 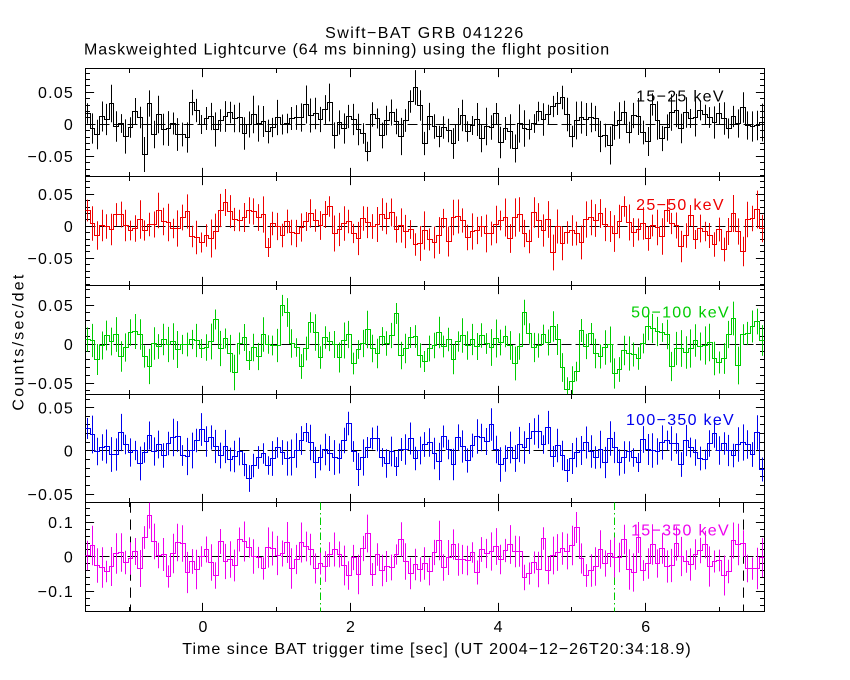 What do you see at coordinates (680, 420) in the screenshot?
I see `svg-text: 100−350 keV` at bounding box center [680, 420].